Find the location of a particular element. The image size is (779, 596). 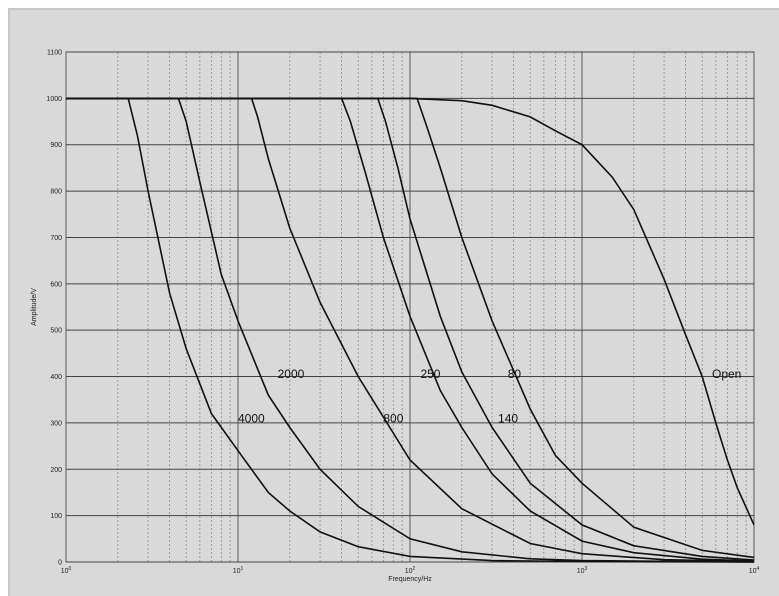

curve-labels: 4000 2000 800 250 140 80 Open is located at coordinates (489, 396).